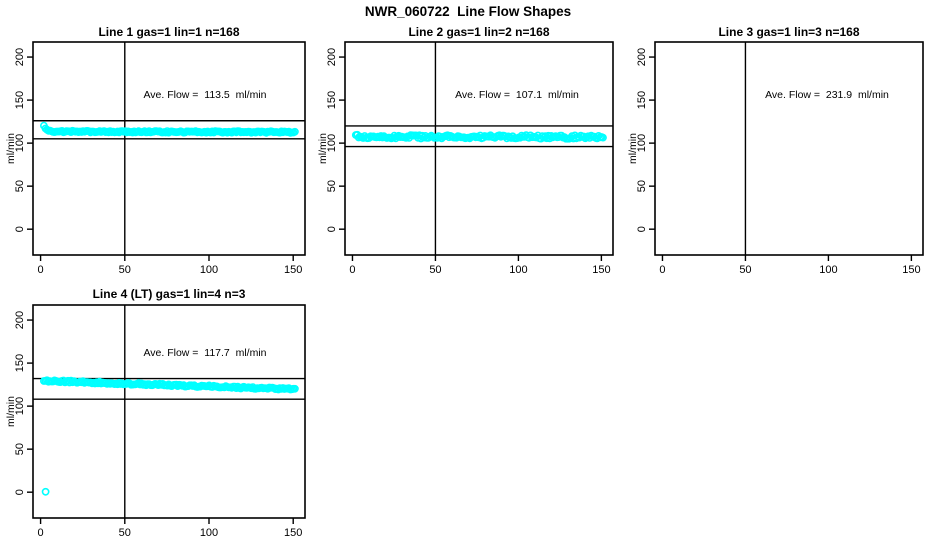 The width and height of the screenshot is (936, 540). I want to click on outlier-data-point, so click(45, 491).